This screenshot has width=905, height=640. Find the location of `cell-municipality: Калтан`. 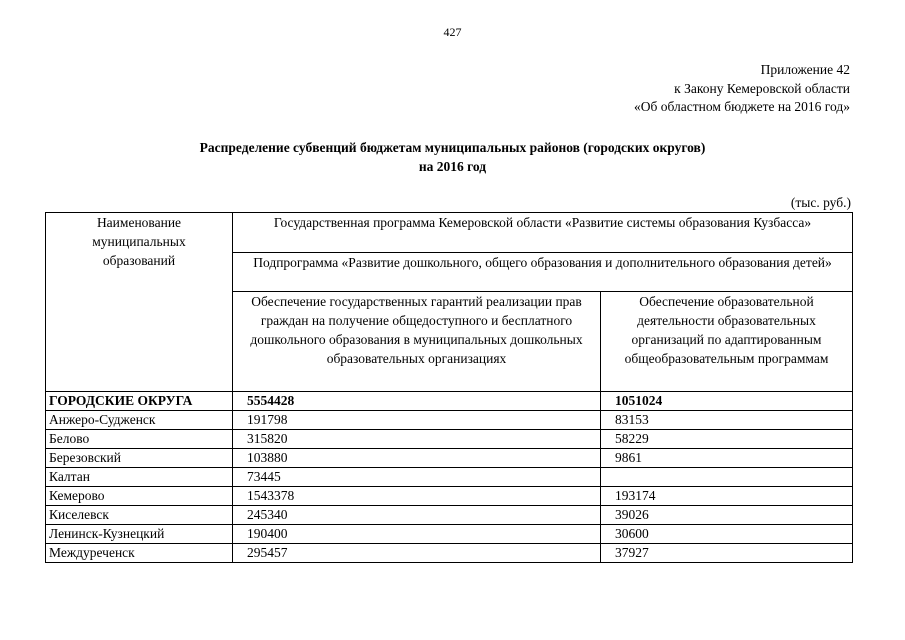

cell-municipality: Калтан is located at coordinates (139, 477).